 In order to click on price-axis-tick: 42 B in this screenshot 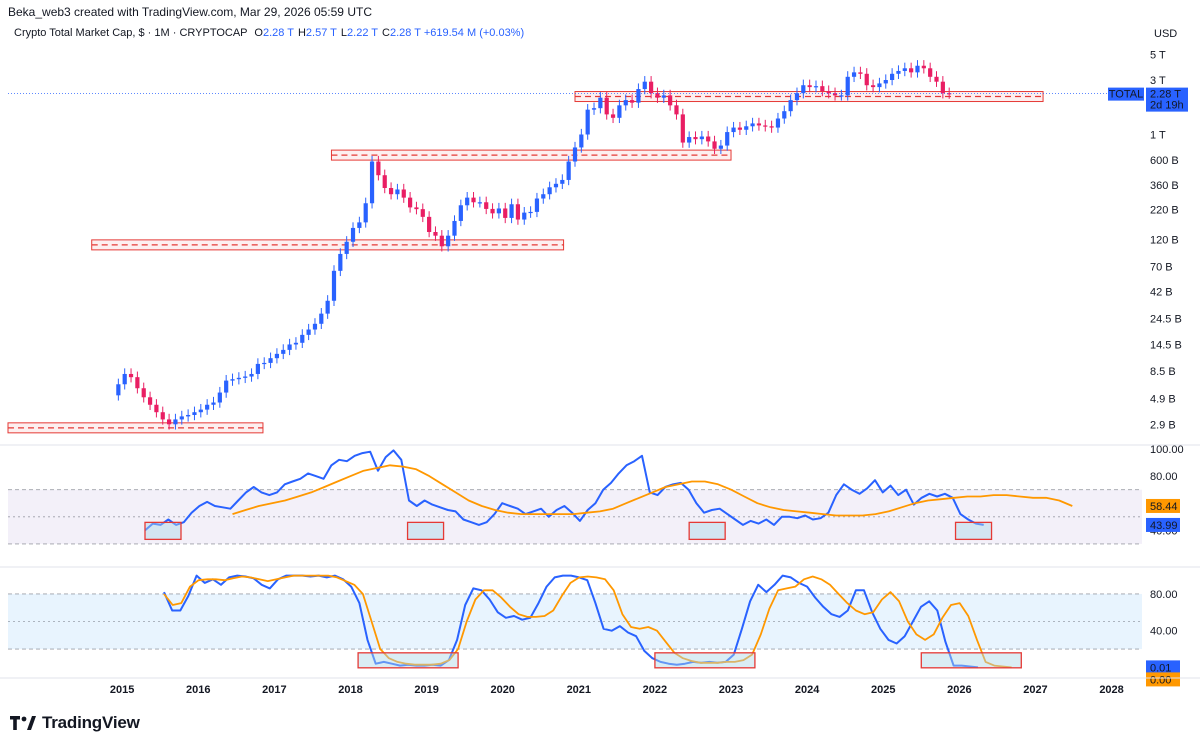, I will do `click(1161, 293)`.